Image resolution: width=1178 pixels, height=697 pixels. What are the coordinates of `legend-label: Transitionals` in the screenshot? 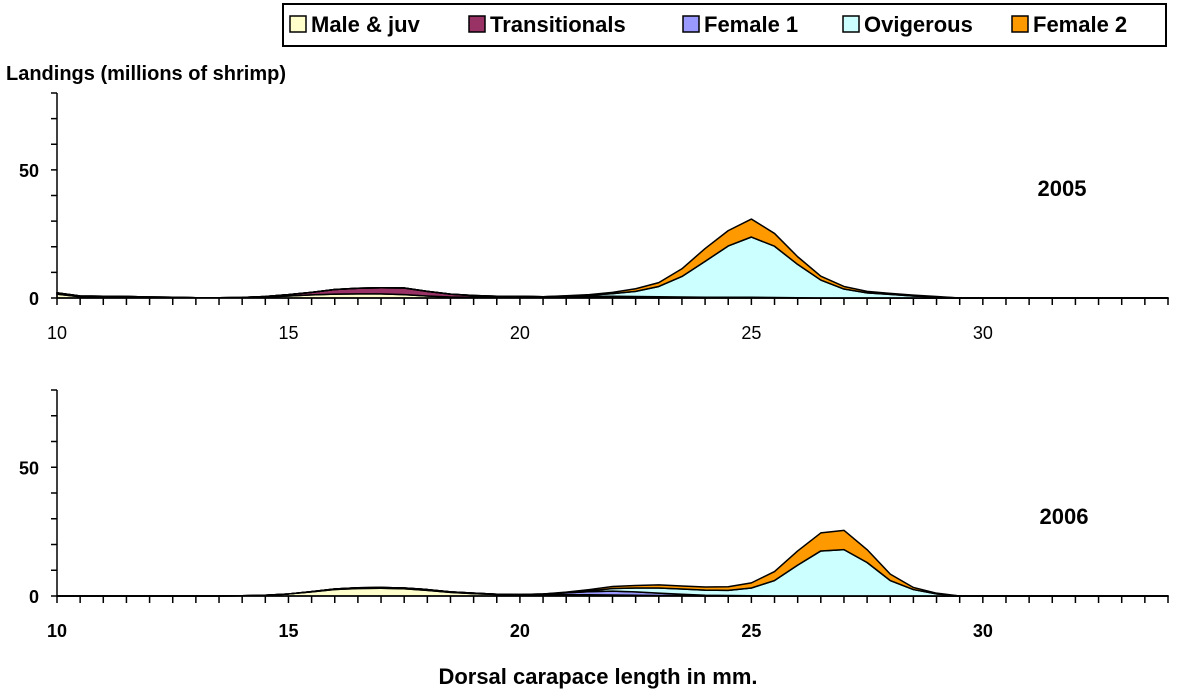 It's located at (558, 24).